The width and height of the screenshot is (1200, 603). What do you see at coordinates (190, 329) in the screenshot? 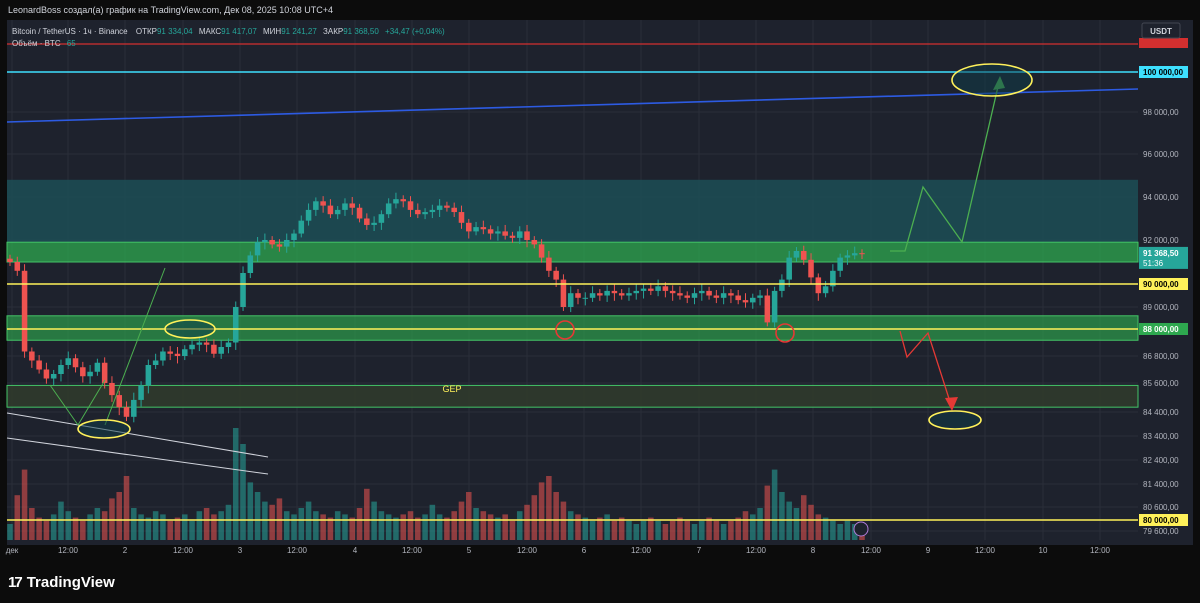
I see `highlight-ellipse` at bounding box center [190, 329].